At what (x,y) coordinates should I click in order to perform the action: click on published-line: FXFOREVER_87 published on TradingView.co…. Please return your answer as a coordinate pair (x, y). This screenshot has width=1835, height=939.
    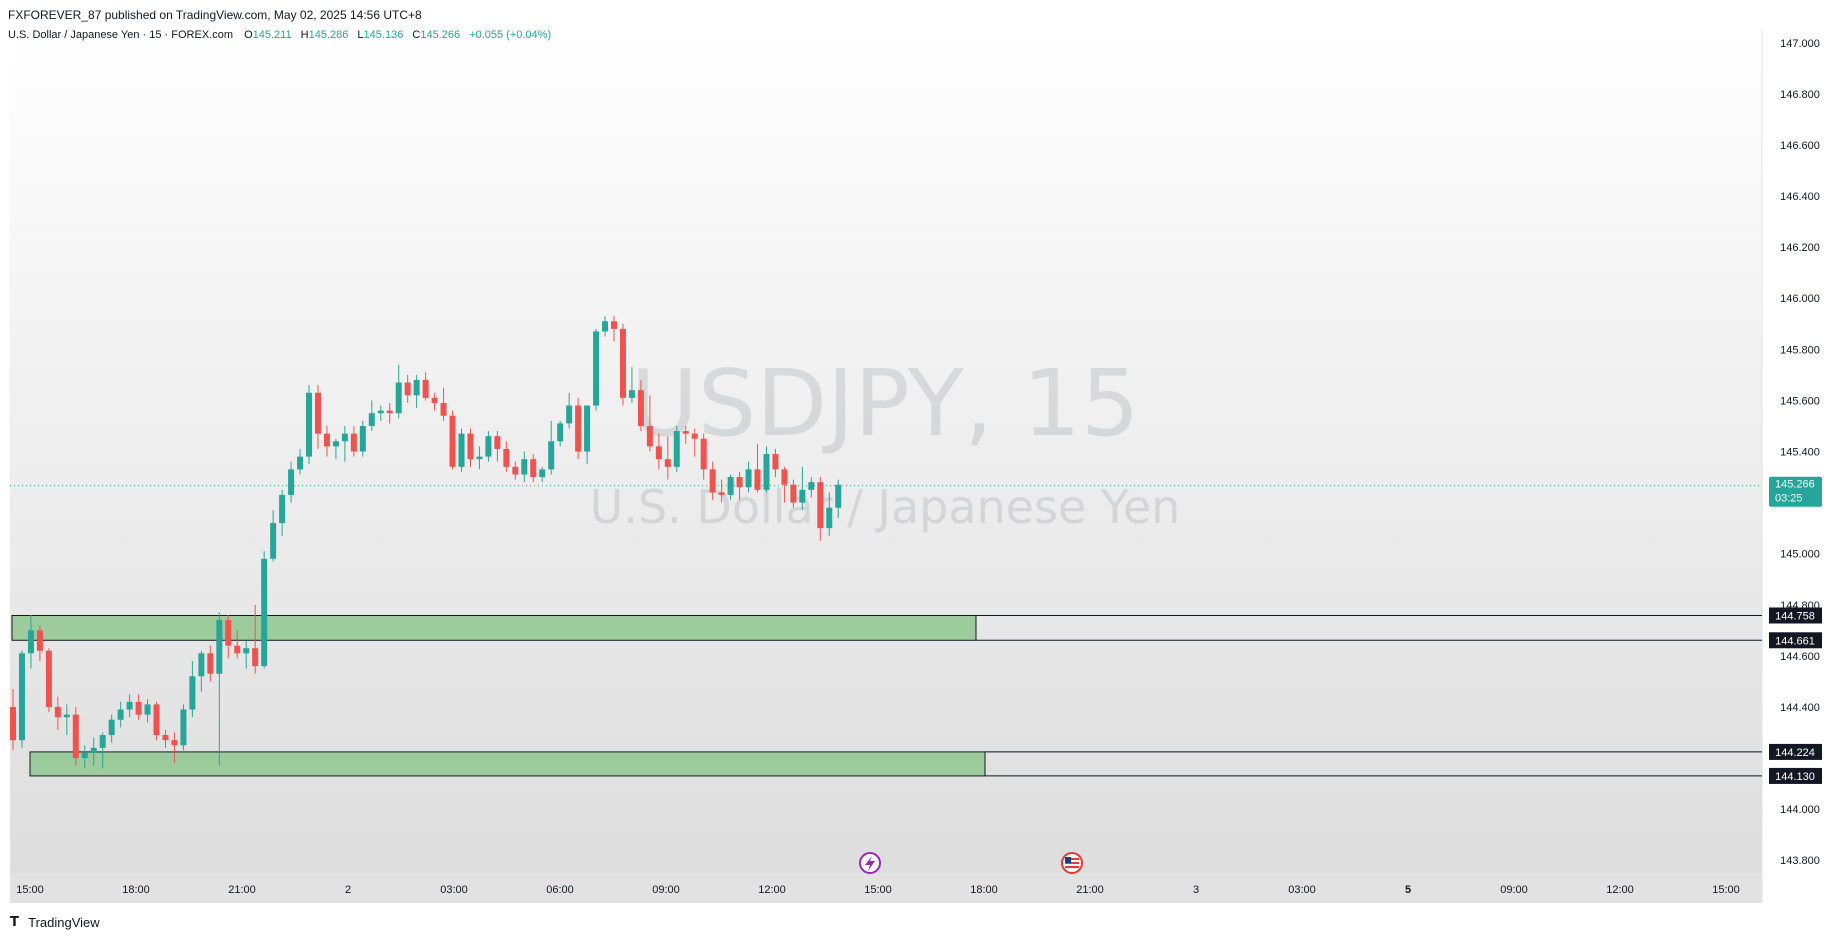
    Looking at the image, I should click on (215, 15).